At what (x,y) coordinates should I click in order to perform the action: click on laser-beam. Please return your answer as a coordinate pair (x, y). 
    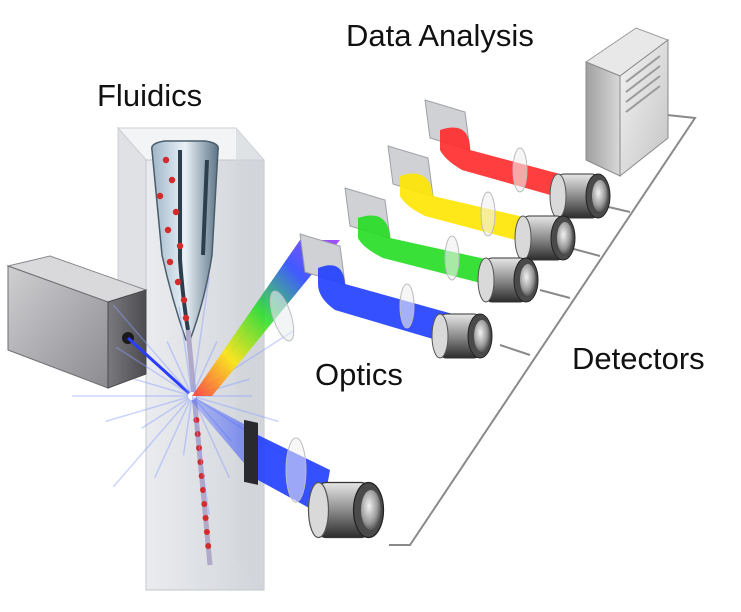
    Looking at the image, I should click on (160, 367).